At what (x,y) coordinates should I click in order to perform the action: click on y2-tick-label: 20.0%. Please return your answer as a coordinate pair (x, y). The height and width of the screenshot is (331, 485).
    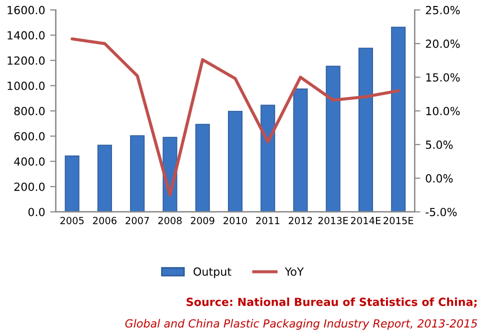
    Looking at the image, I should click on (443, 44).